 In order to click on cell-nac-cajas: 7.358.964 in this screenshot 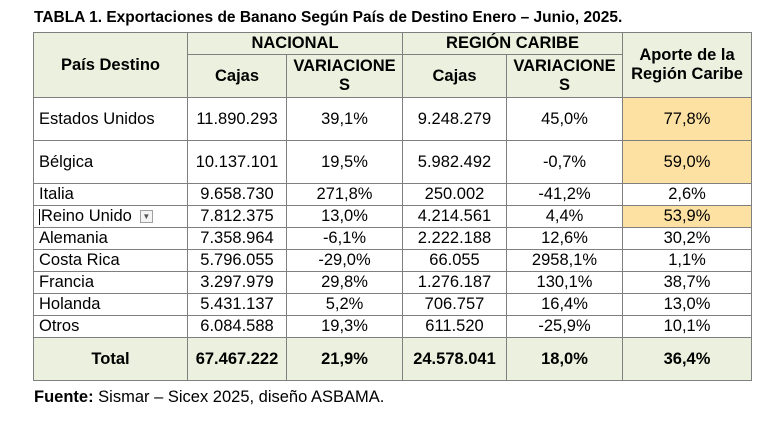, I will do `click(237, 238)`.